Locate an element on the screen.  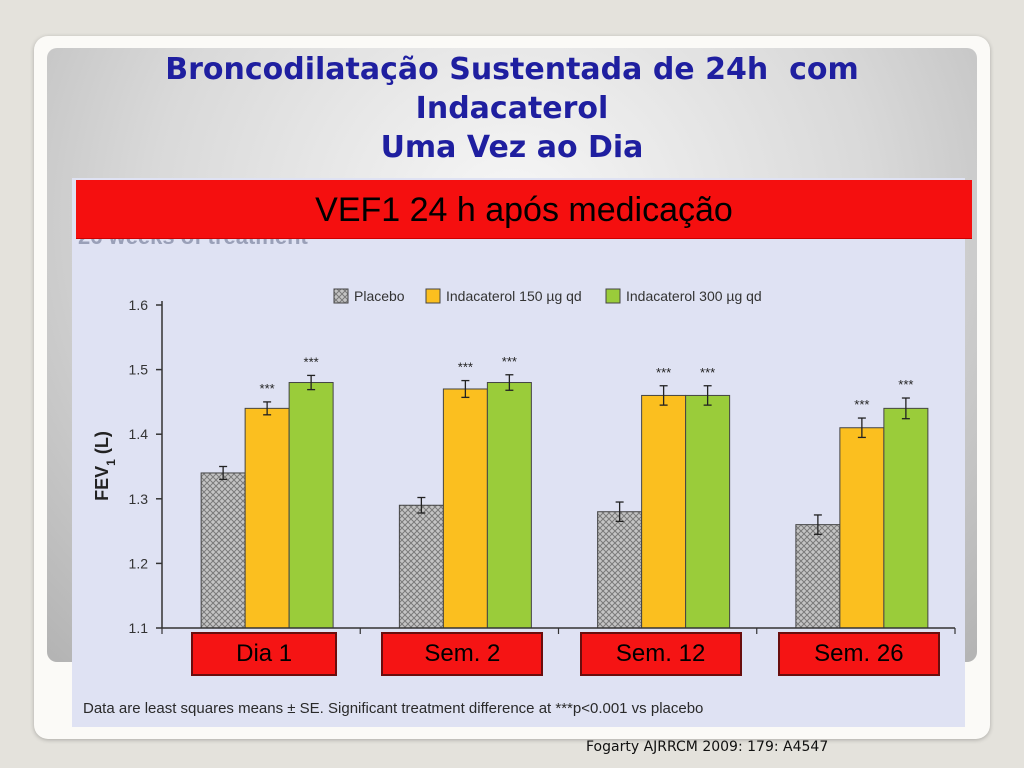
legend-label: Placebo is located at coordinates (379, 296).